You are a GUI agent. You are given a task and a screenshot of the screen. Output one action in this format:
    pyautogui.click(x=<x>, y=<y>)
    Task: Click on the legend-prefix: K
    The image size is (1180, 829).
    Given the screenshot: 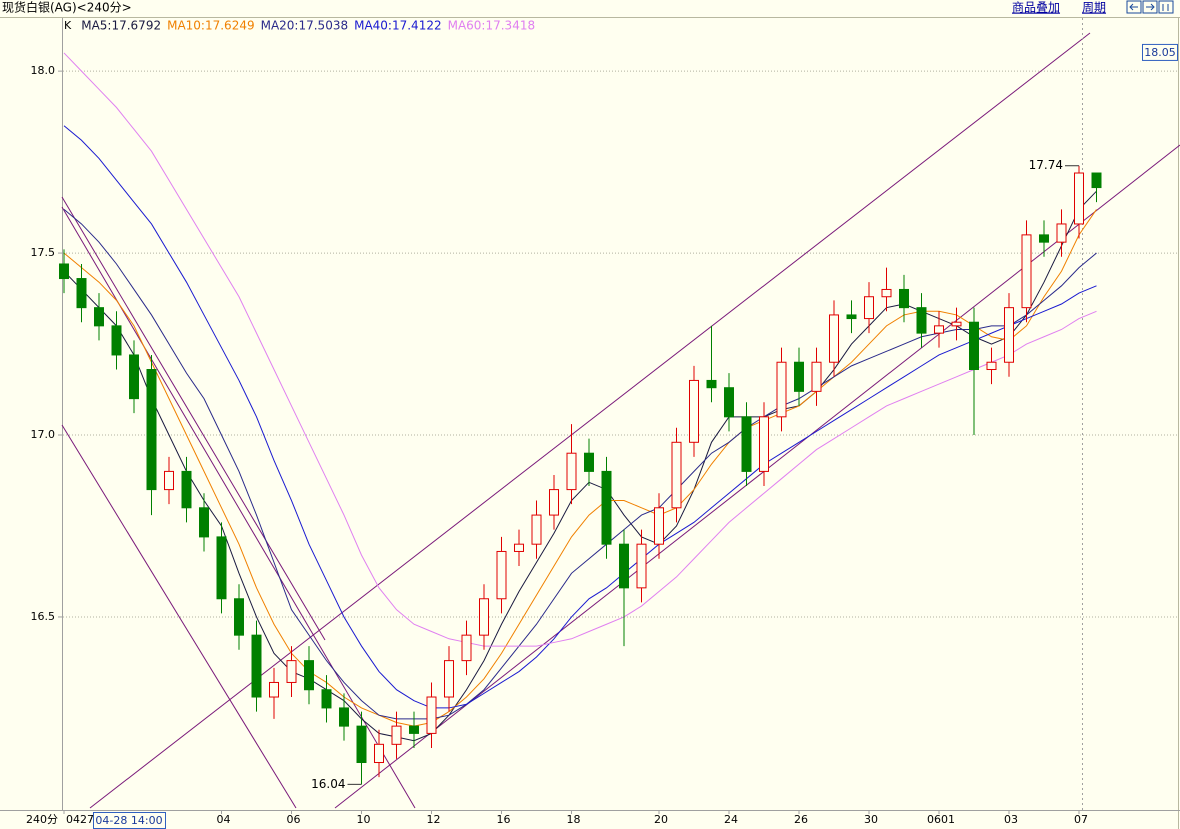 What is the action you would take?
    pyautogui.click(x=68, y=25)
    